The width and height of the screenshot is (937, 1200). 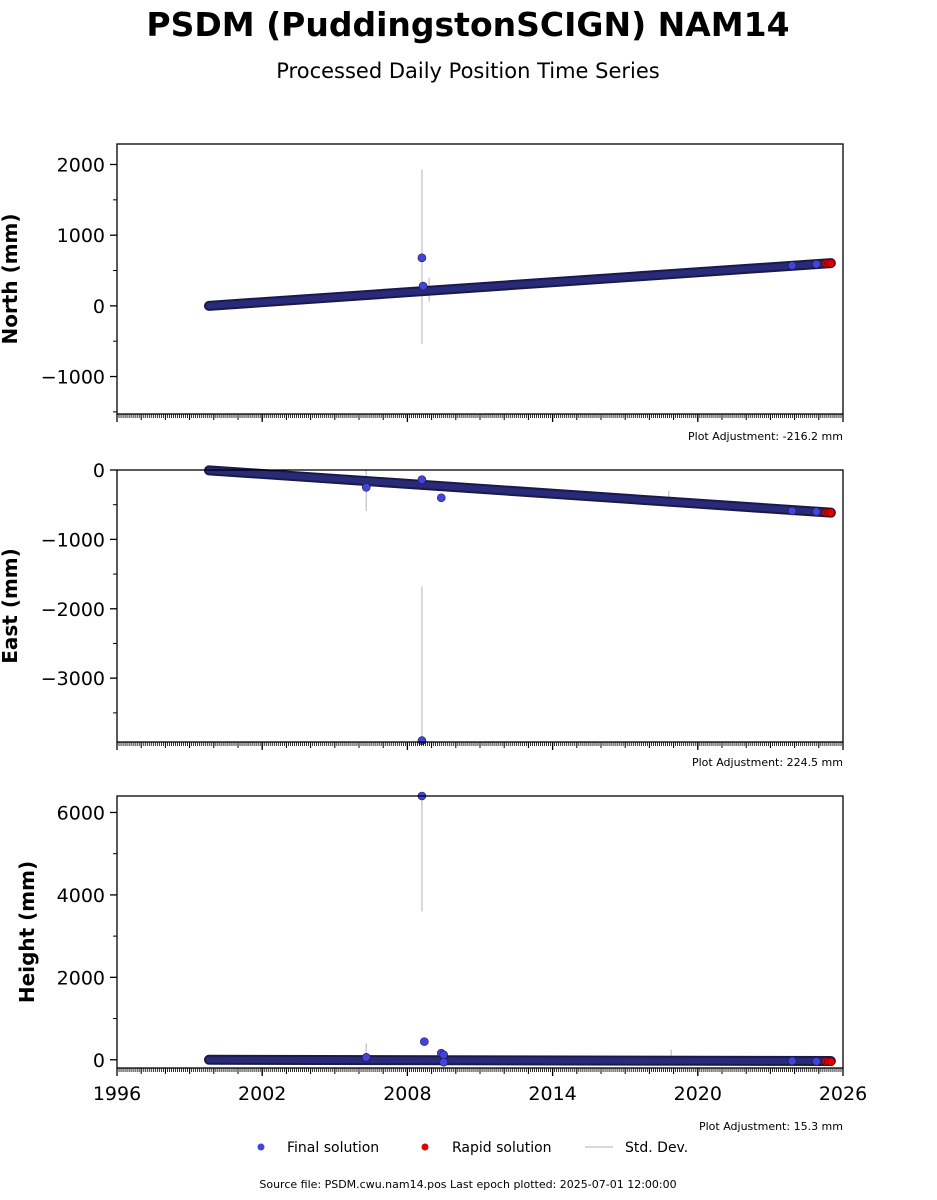 I want to click on y-tick-label-0: −3000, so click(x=73, y=679).